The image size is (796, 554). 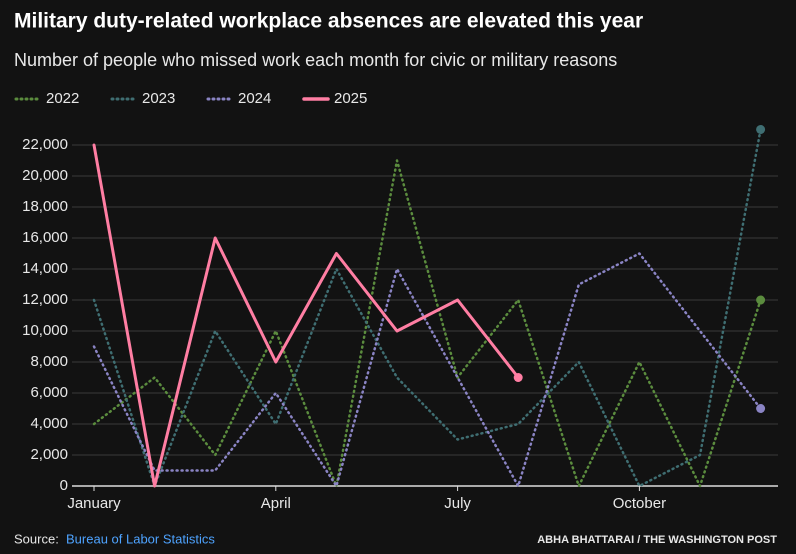 What do you see at coordinates (49, 454) in the screenshot?
I see `y-tick-label: 2,000` at bounding box center [49, 454].